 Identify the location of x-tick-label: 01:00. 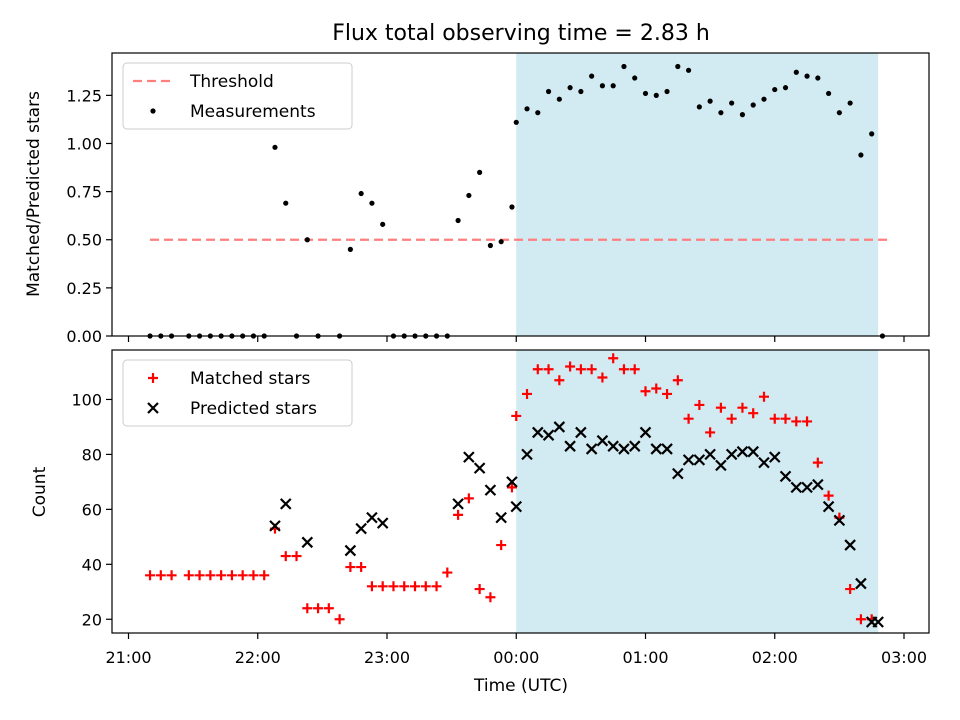
(645, 657).